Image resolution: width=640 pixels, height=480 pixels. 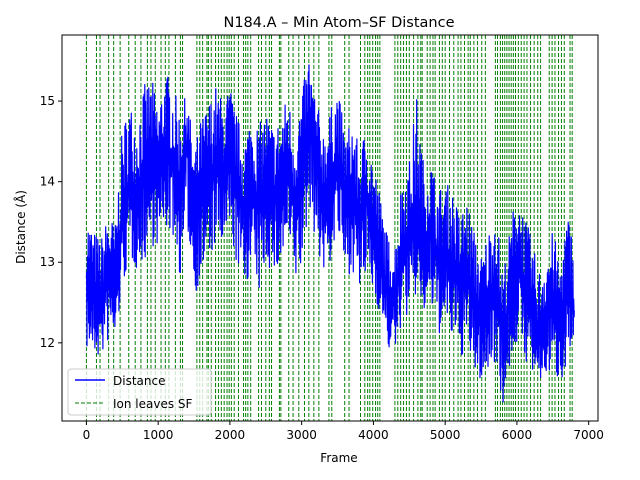 I want to click on y-axis-title: Distance (Å), so click(x=20, y=227).